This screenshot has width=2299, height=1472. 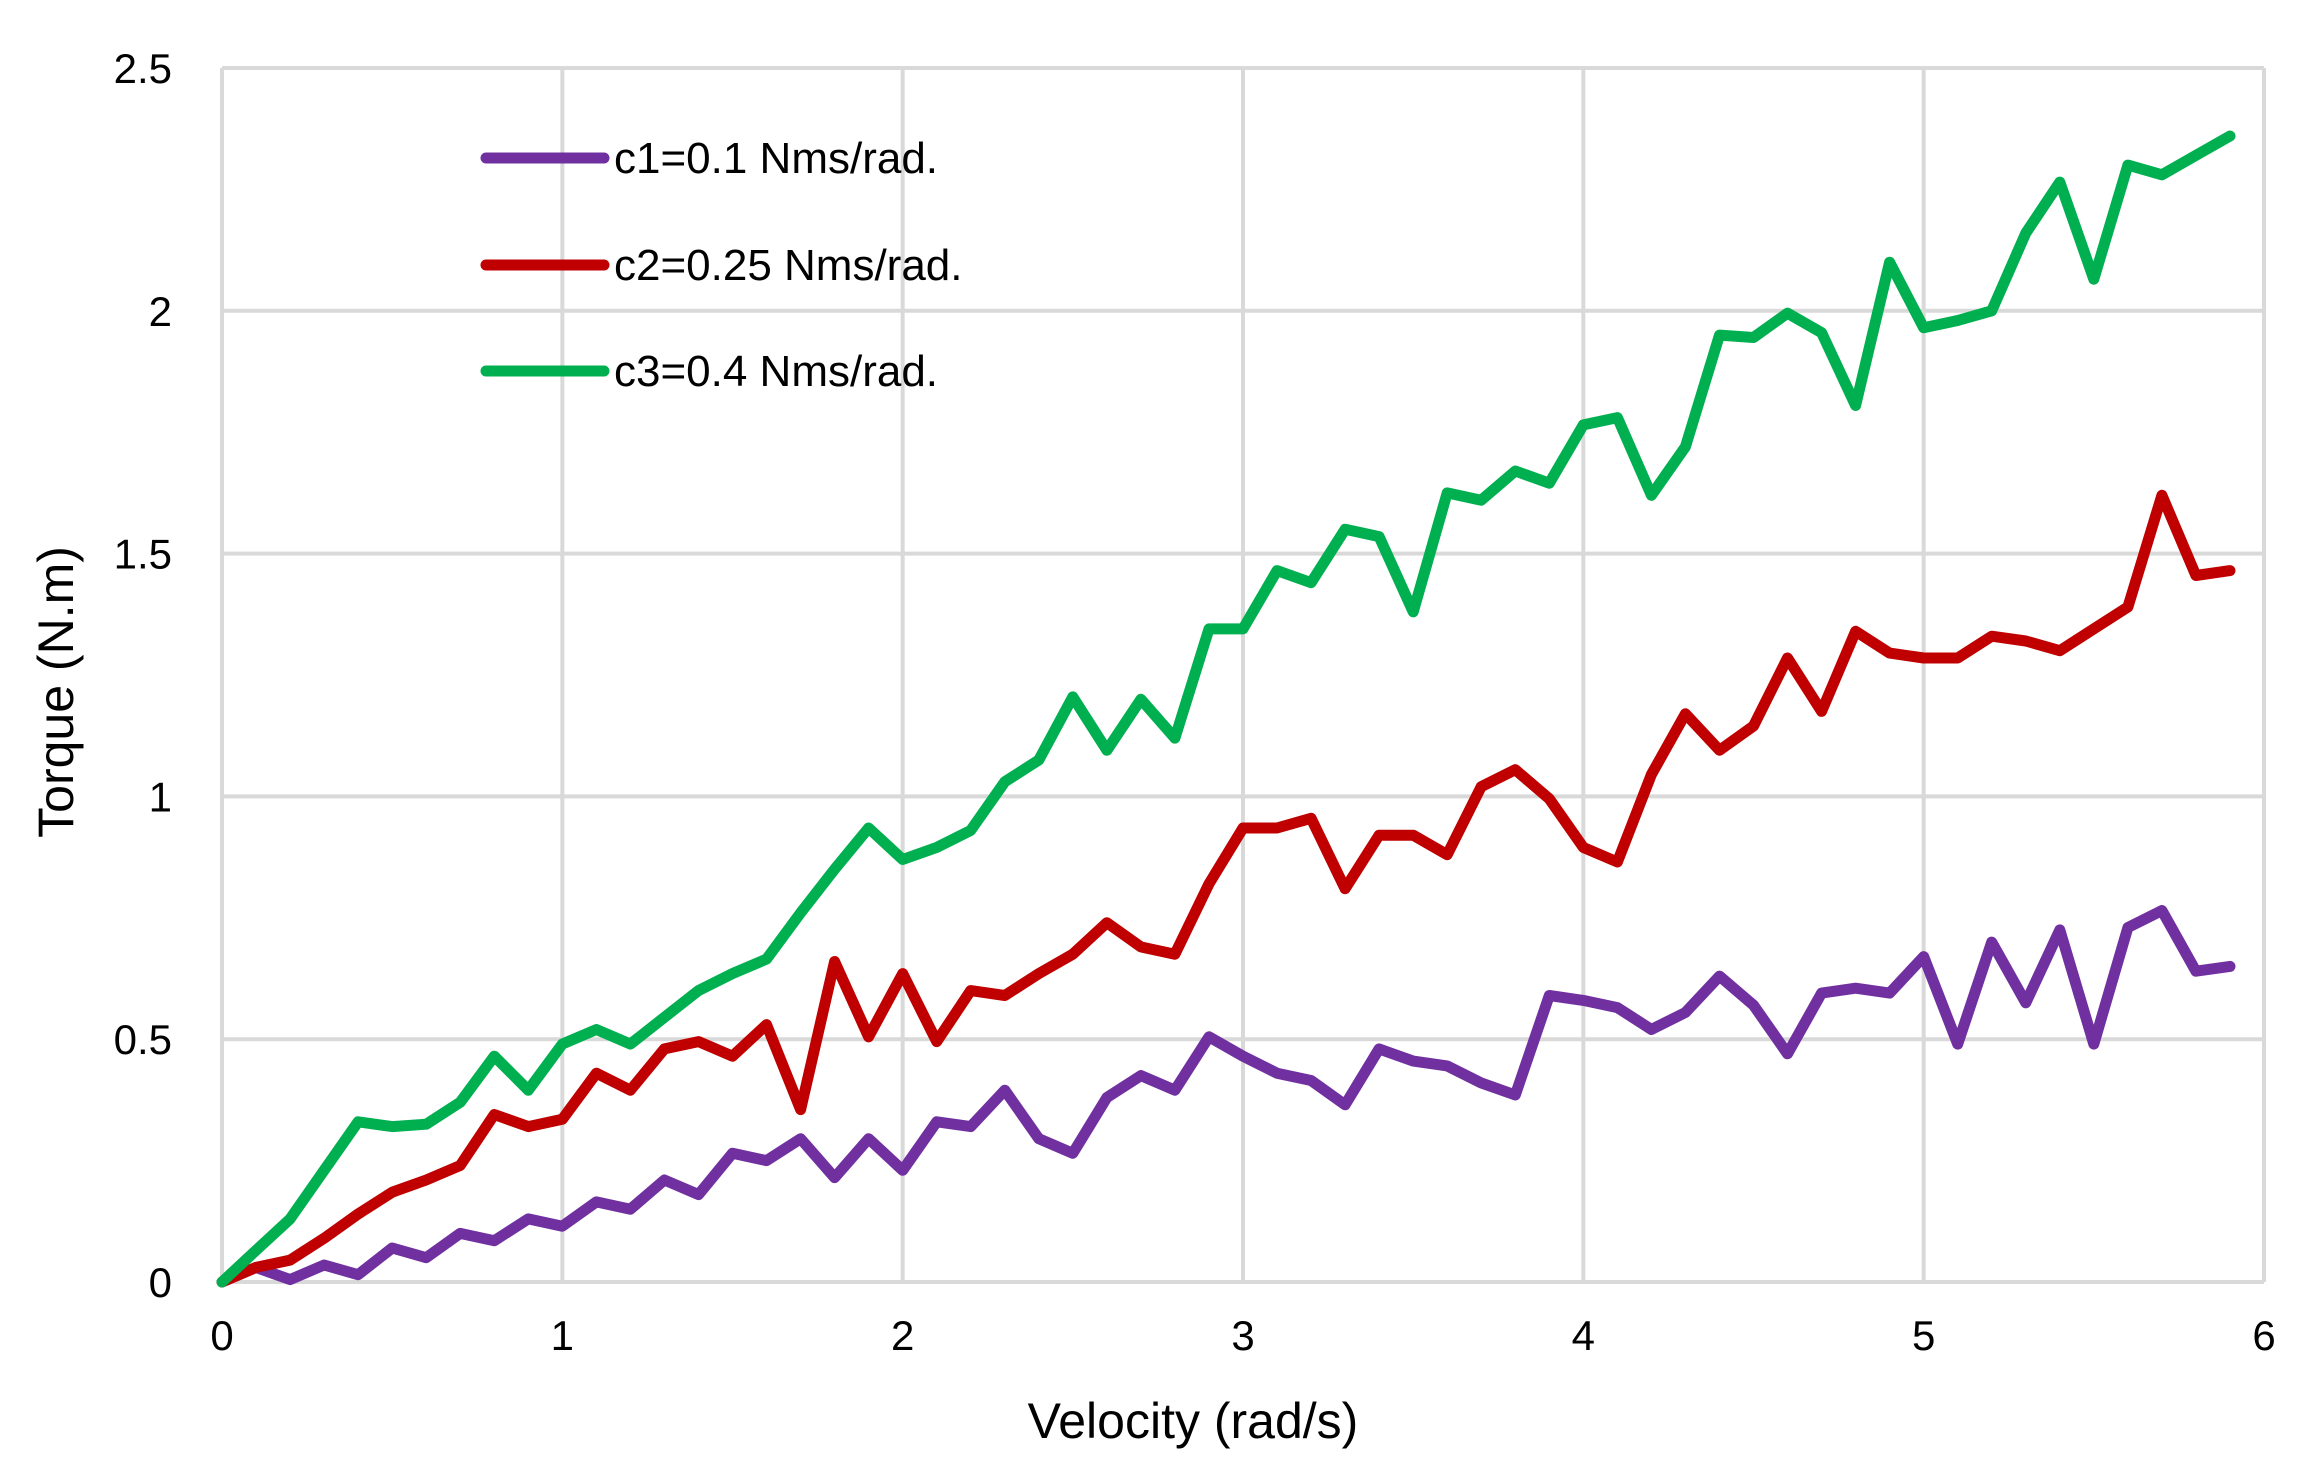 I want to click on x-tick-label-6: 6, so click(x=2263, y=1335).